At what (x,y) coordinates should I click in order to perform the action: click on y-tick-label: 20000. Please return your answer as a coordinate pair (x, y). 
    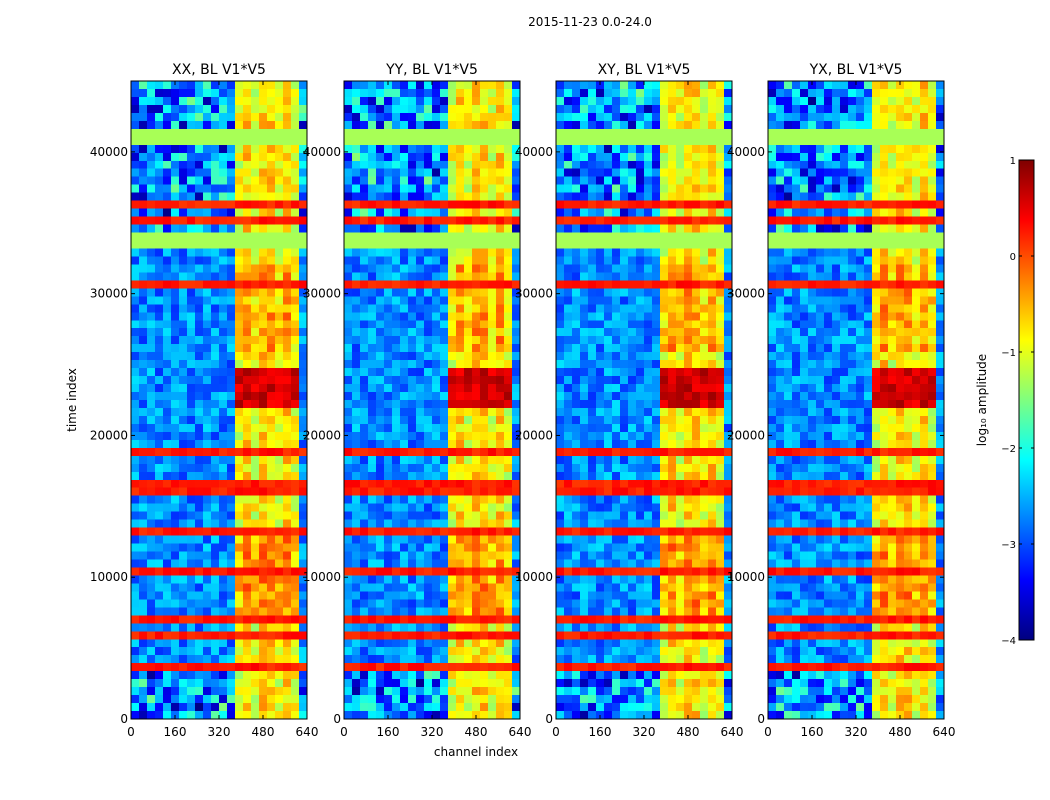
    Looking at the image, I should click on (109, 435).